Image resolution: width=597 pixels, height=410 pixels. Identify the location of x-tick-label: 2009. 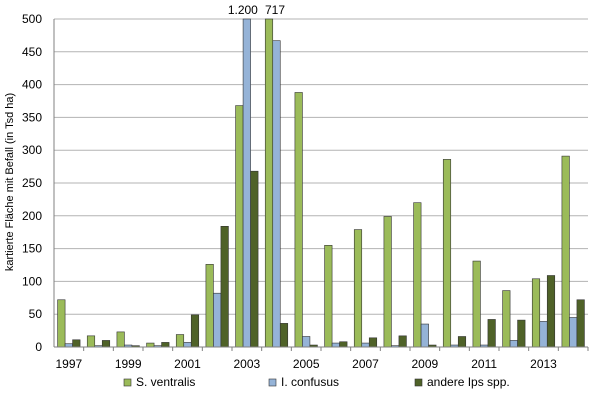
(424, 364).